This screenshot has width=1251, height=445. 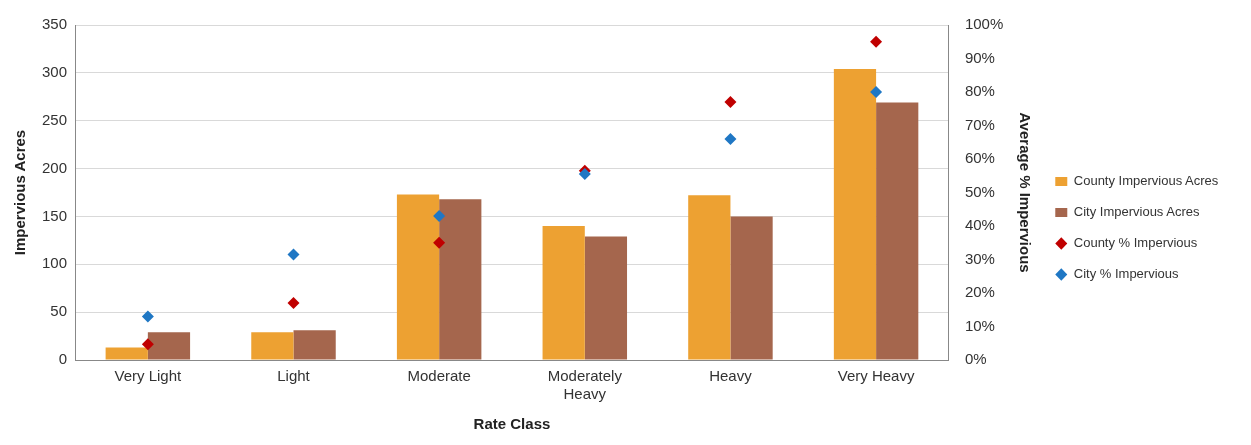 What do you see at coordinates (975, 359) in the screenshot?
I see `y2-tick-label: 0%` at bounding box center [975, 359].